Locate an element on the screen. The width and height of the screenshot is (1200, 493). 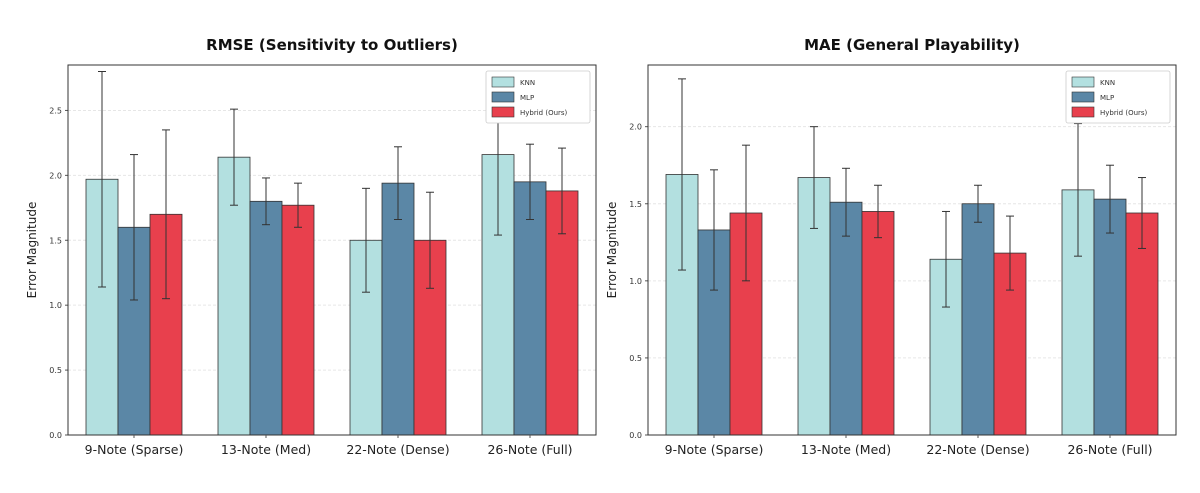
chart-title: RMSE (Sensitivity to Outliers) is located at coordinates (332, 45).